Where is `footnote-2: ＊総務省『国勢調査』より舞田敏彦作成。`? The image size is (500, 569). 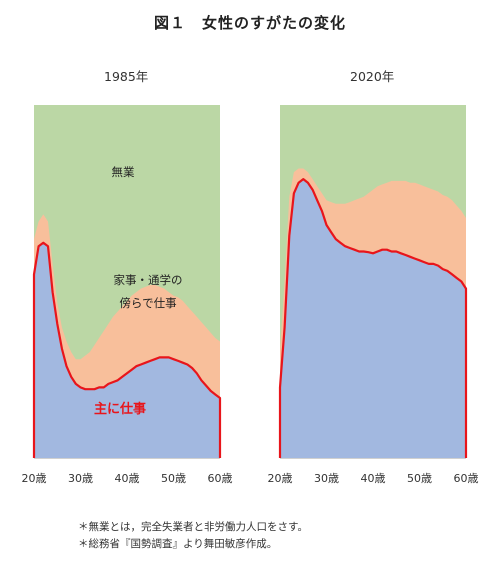
footnote-2: ＊総務省『国勢調査』より舞田敏彦作成。 is located at coordinates (178, 544).